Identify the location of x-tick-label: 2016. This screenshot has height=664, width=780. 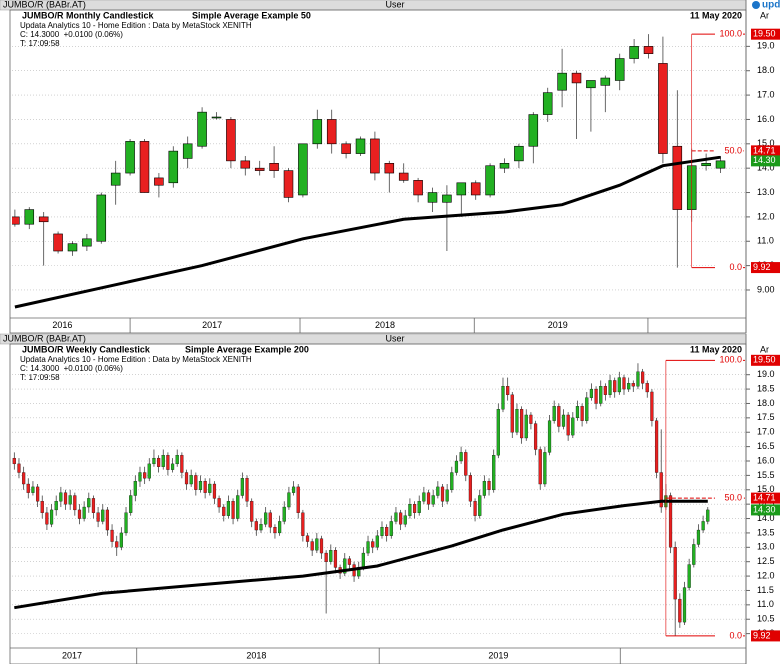
(62, 325).